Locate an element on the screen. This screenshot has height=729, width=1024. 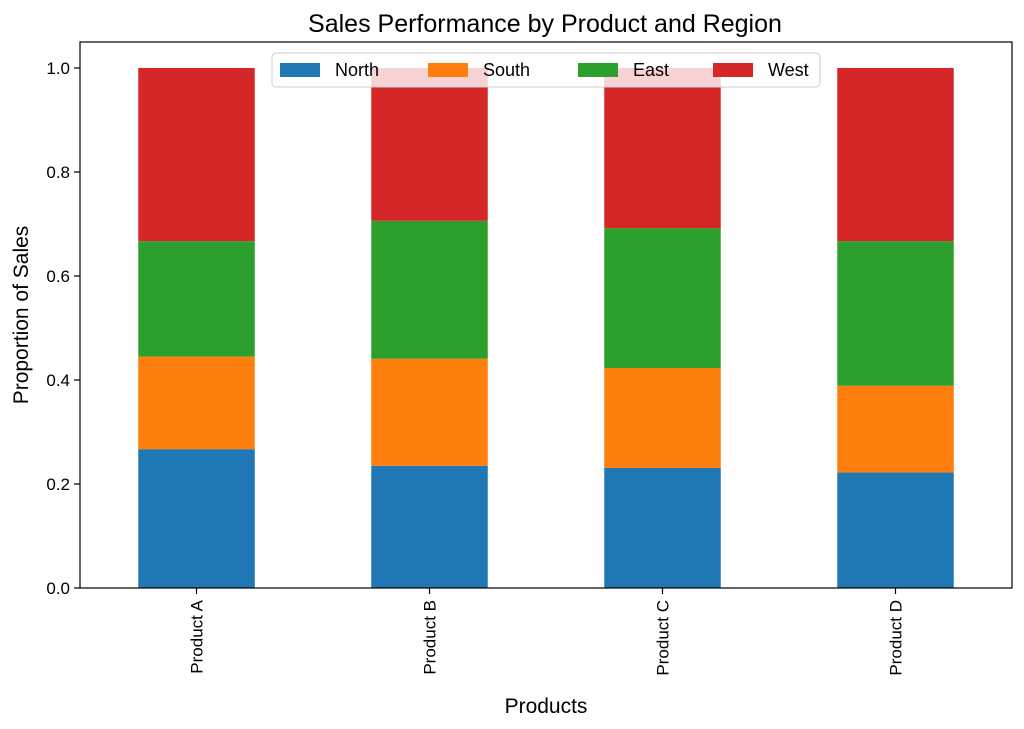
x-tick-label: Product C is located at coordinates (663, 638).